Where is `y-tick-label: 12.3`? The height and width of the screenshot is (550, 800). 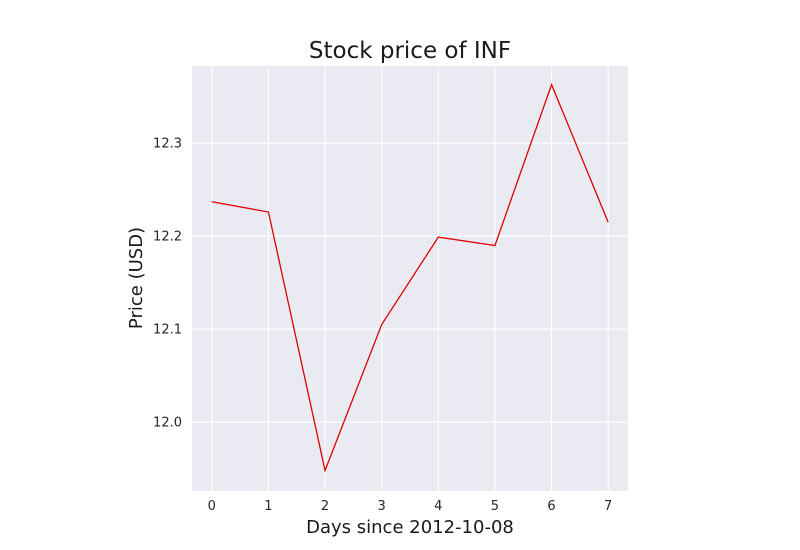 y-tick-label: 12.3 is located at coordinates (167, 144).